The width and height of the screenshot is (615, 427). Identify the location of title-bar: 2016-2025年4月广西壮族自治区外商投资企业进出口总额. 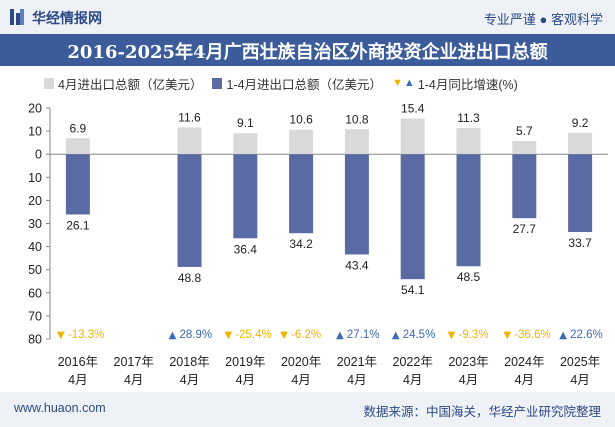
(307, 50).